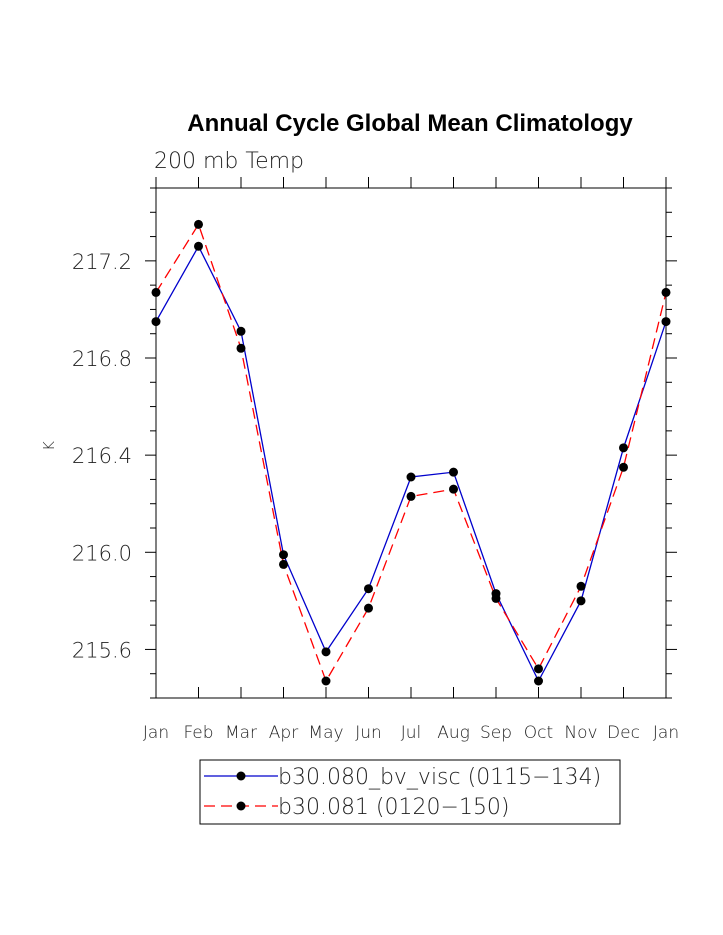 The width and height of the screenshot is (723, 935). I want to click on x-tick-label: Jul, so click(411, 733).